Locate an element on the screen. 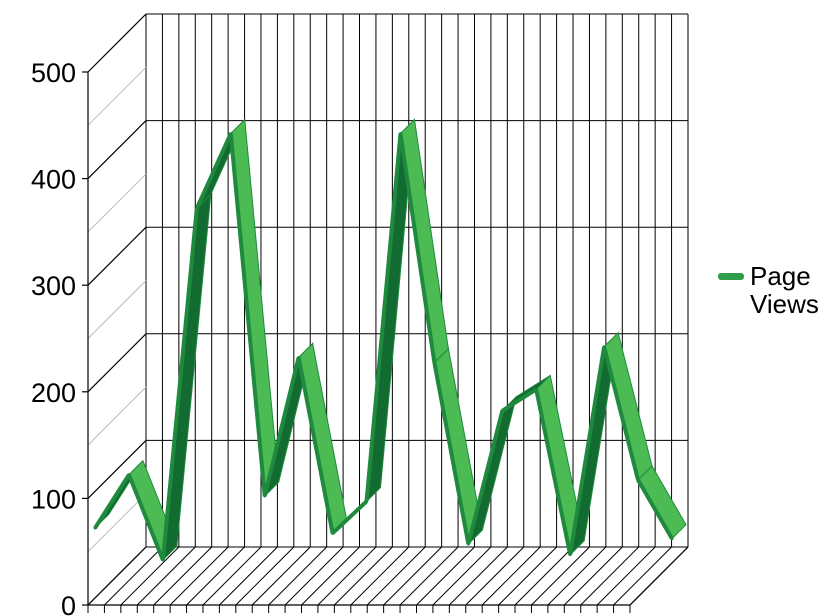 The width and height of the screenshot is (840, 616). legend: Page Views is located at coordinates (779, 290).